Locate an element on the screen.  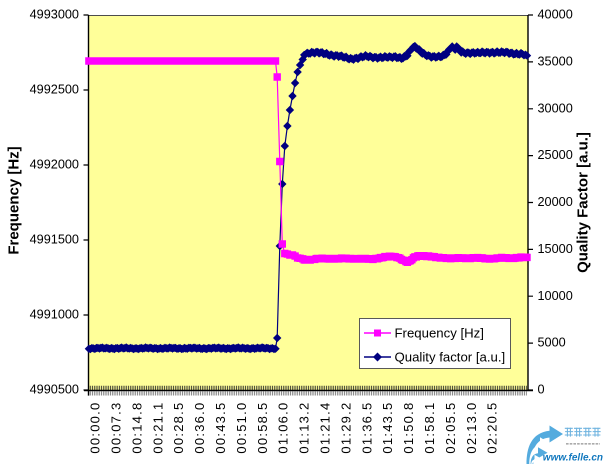
svg-text: 01:21.4 is located at coordinates (325, 428).